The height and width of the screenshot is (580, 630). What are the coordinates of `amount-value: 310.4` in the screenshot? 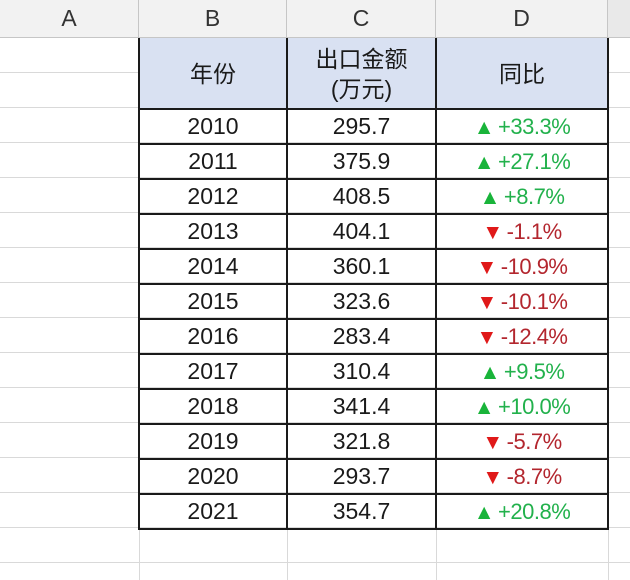 It's located at (361, 371).